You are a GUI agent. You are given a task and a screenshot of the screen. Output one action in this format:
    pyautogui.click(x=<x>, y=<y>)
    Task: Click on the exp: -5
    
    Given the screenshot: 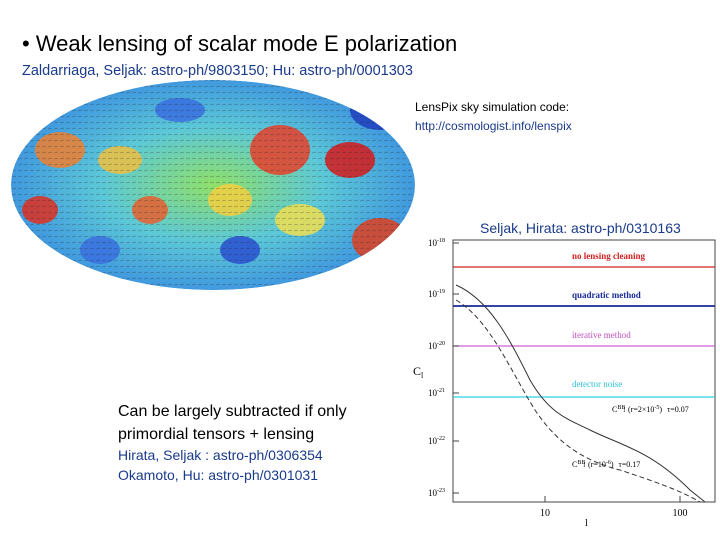 What is the action you would take?
    pyautogui.click(x=656, y=408)
    